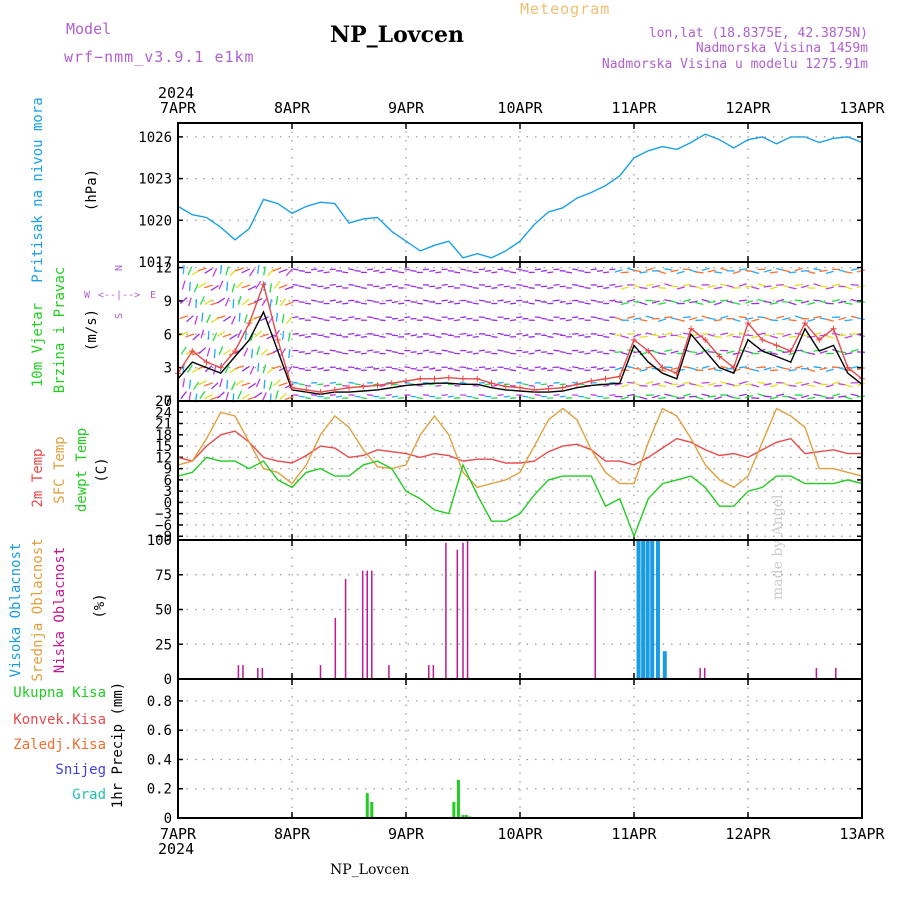 The height and width of the screenshot is (900, 900). Describe the element at coordinates (520, 834) in the screenshot. I see `x-tick-label: 10APR` at that location.